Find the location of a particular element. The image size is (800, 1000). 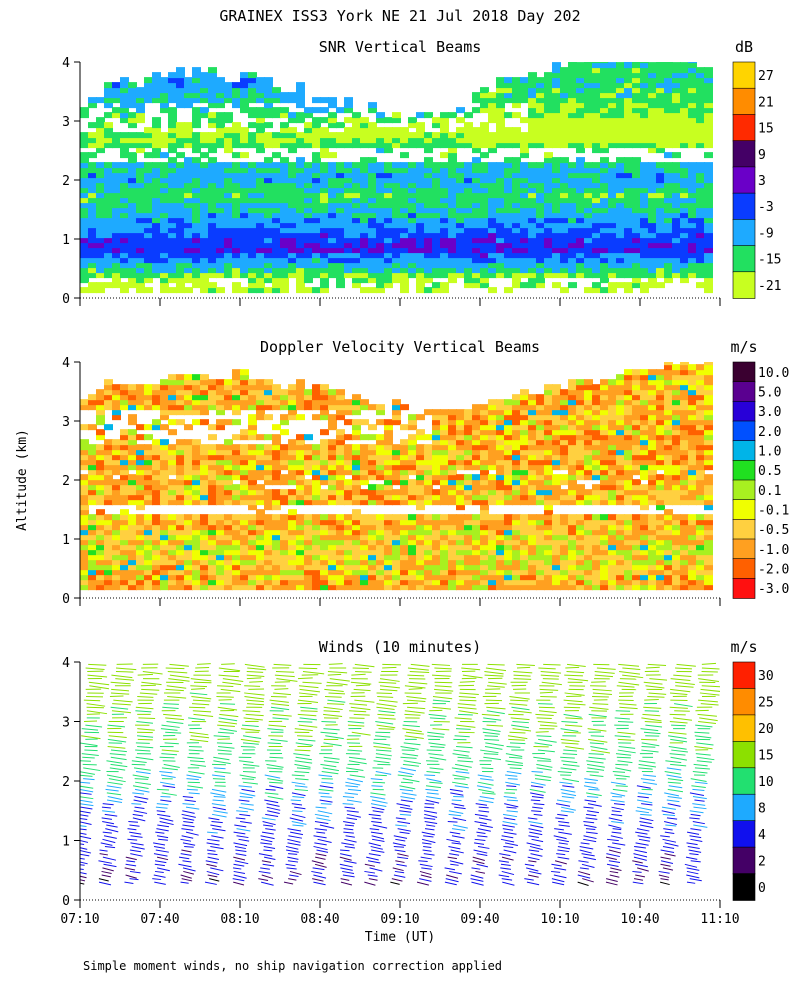

y-axis-label: Altitude (km) is located at coordinates (22, 480).